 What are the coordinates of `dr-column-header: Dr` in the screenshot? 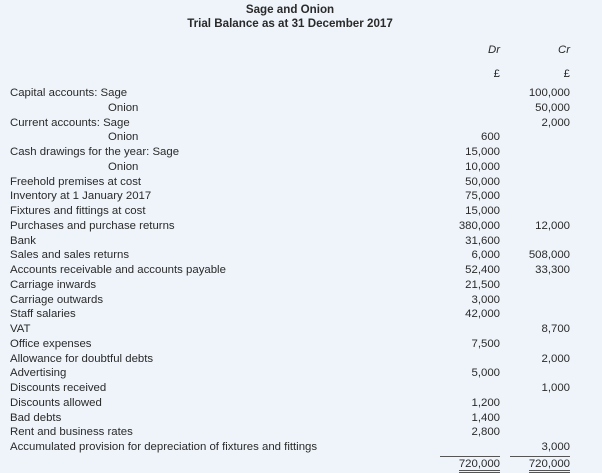 It's located at (493, 50).